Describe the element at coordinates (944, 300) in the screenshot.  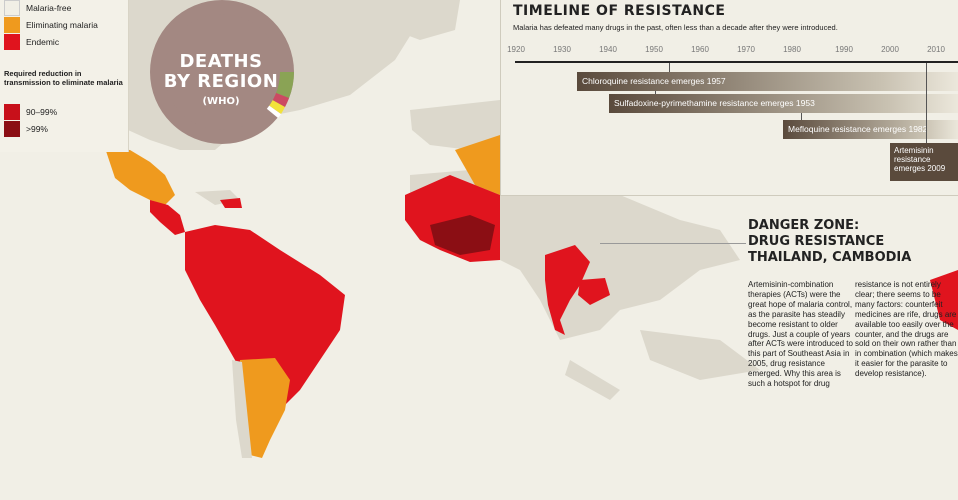
I see `east-land` at that location.